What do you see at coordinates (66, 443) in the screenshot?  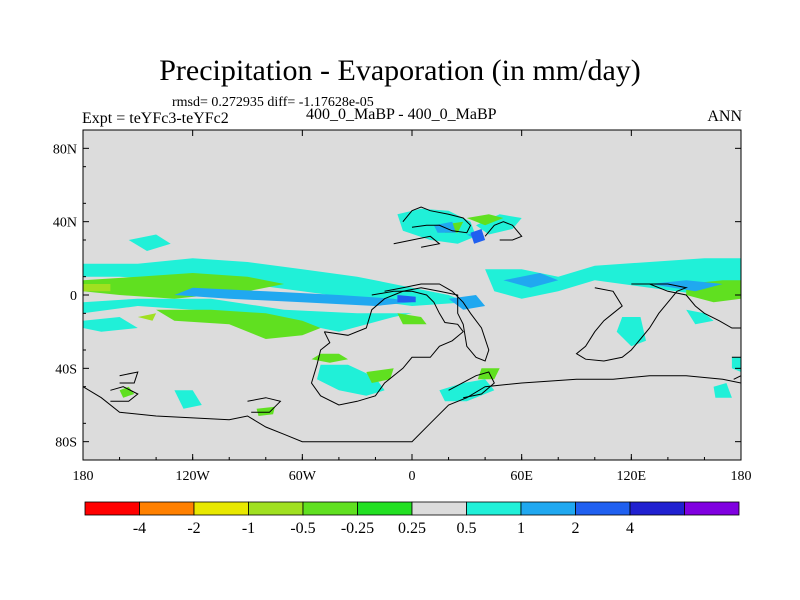 I see `y-tick-label: 80S` at bounding box center [66, 443].